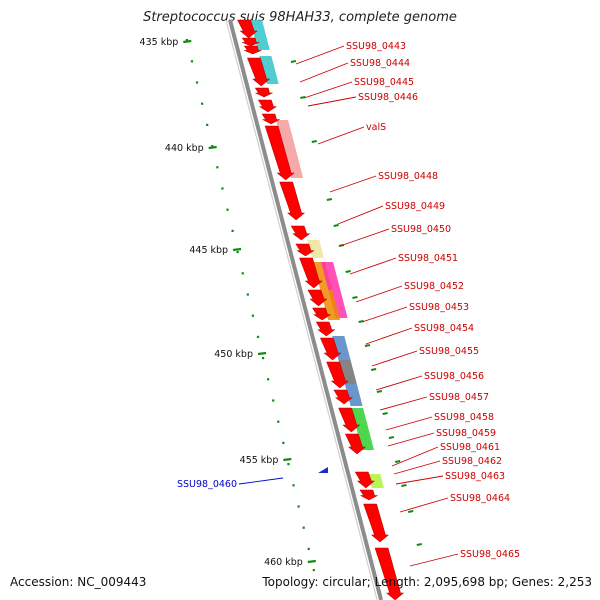  What do you see at coordinates (323, 470) in the screenshot?
I see `gene-arrow-reverse` at bounding box center [323, 470].